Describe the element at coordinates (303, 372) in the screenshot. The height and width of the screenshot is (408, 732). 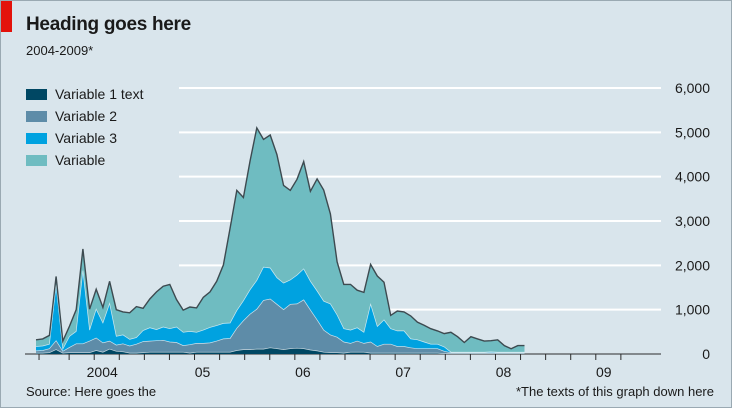
I see `x-tick-label: 06` at that location.